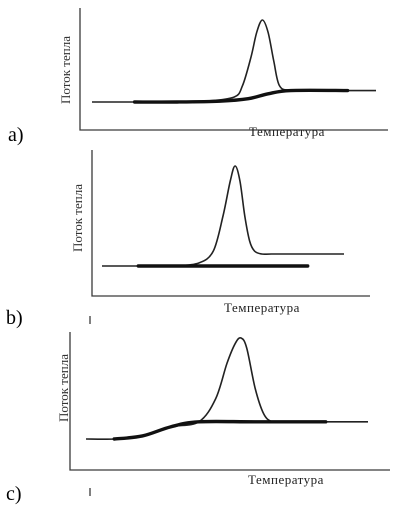  What do you see at coordinates (14, 494) in the screenshot?
I see `panel-label: c)` at bounding box center [14, 494].